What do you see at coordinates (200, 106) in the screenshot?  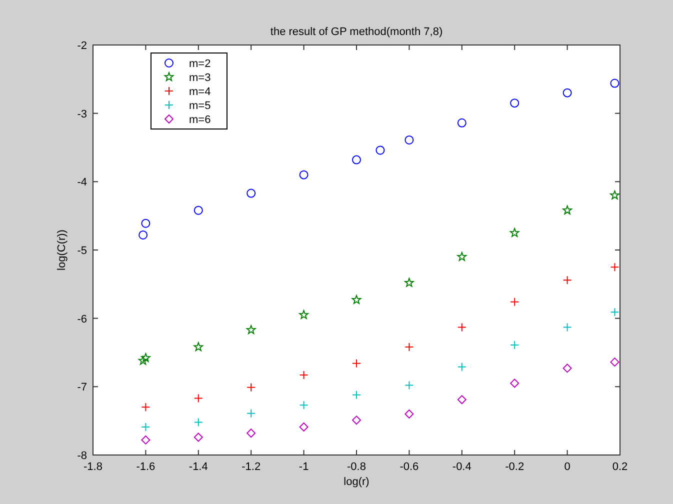 I see `legend-label: m=5` at bounding box center [200, 106].